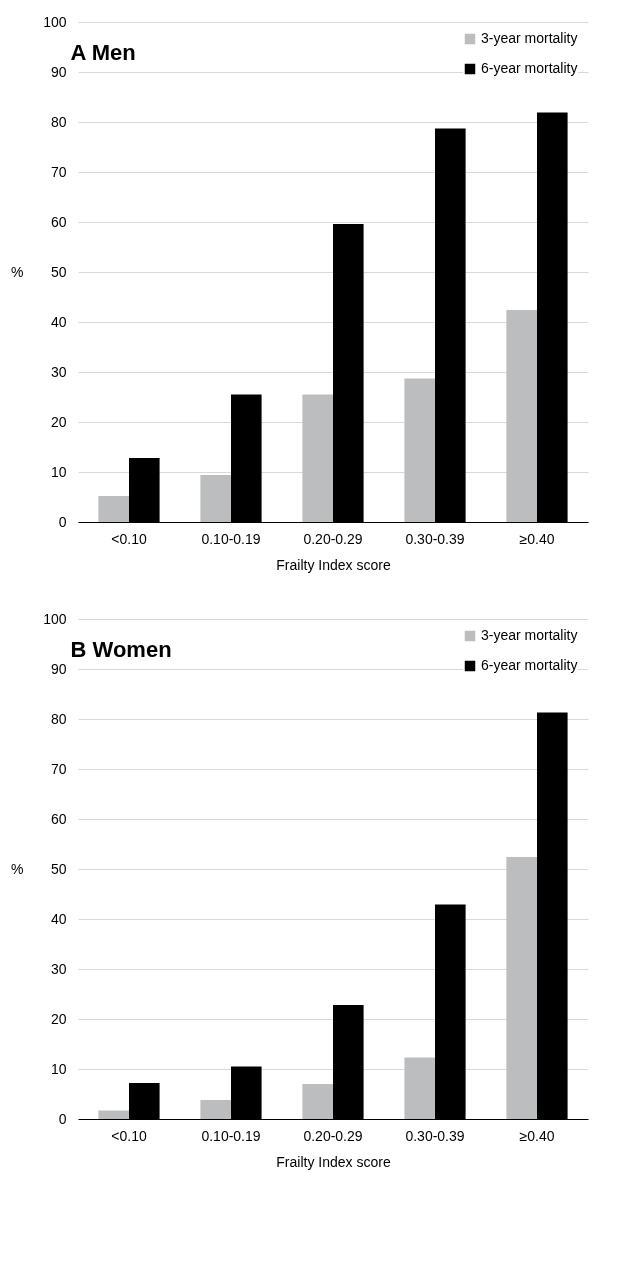 The image size is (622, 1264). Describe the element at coordinates (103, 52) in the screenshot. I see `text: A Men` at that location.